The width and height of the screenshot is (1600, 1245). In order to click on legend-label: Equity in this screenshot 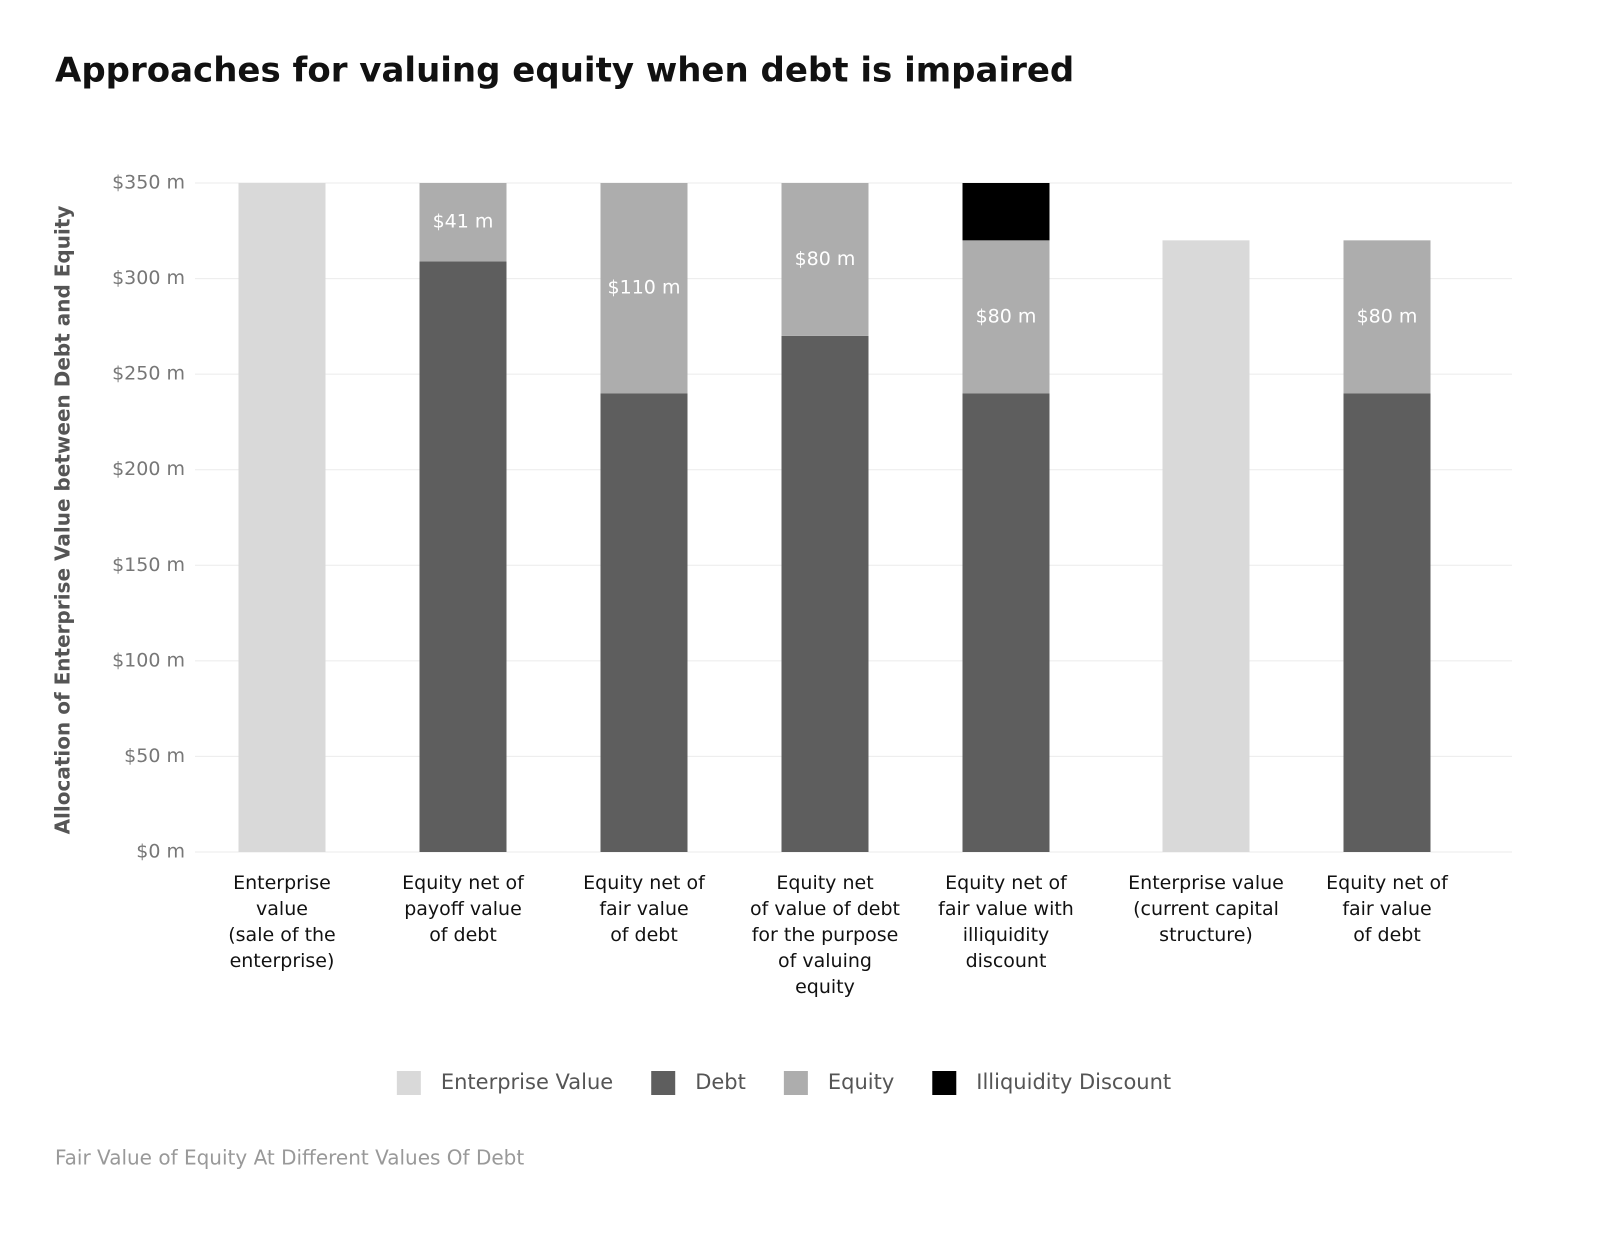, I will do `click(861, 1082)`.